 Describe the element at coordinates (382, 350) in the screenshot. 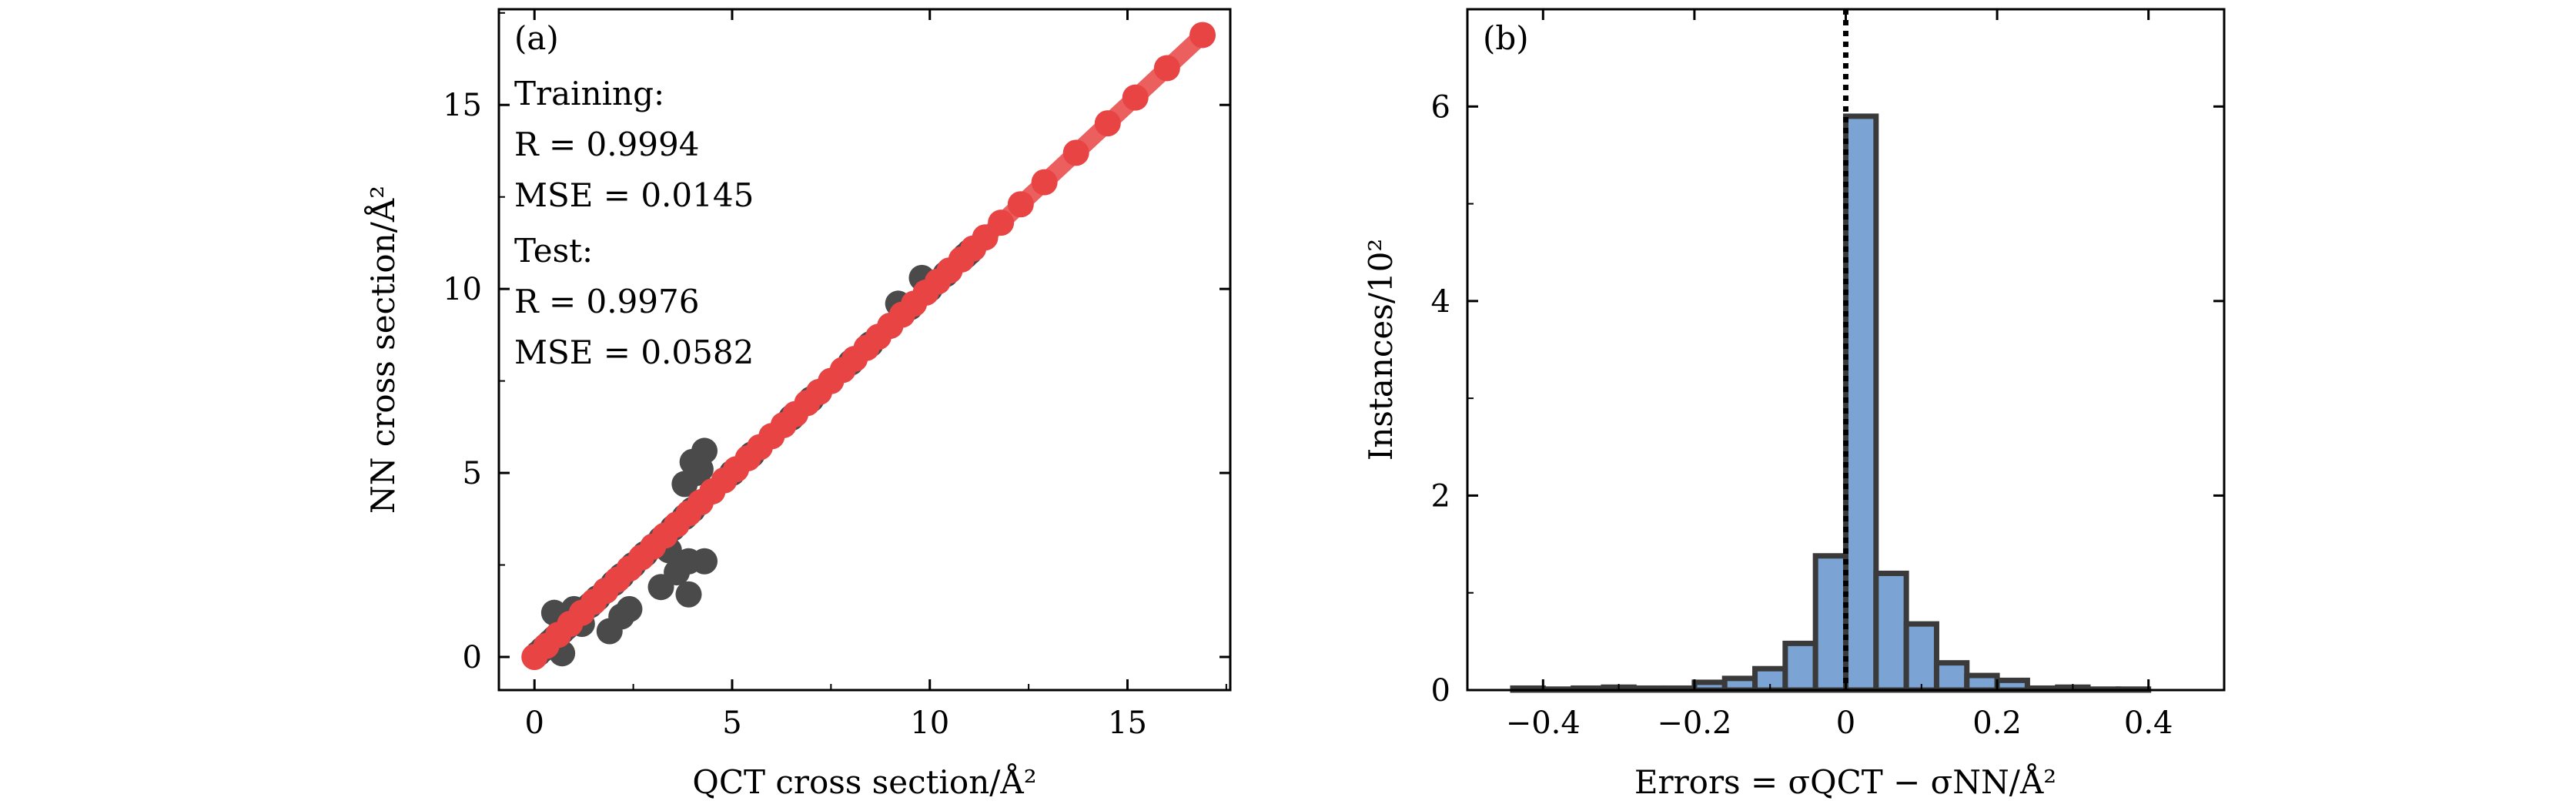

I see `panel-a-ylabel: NN cross section/Å²` at that location.